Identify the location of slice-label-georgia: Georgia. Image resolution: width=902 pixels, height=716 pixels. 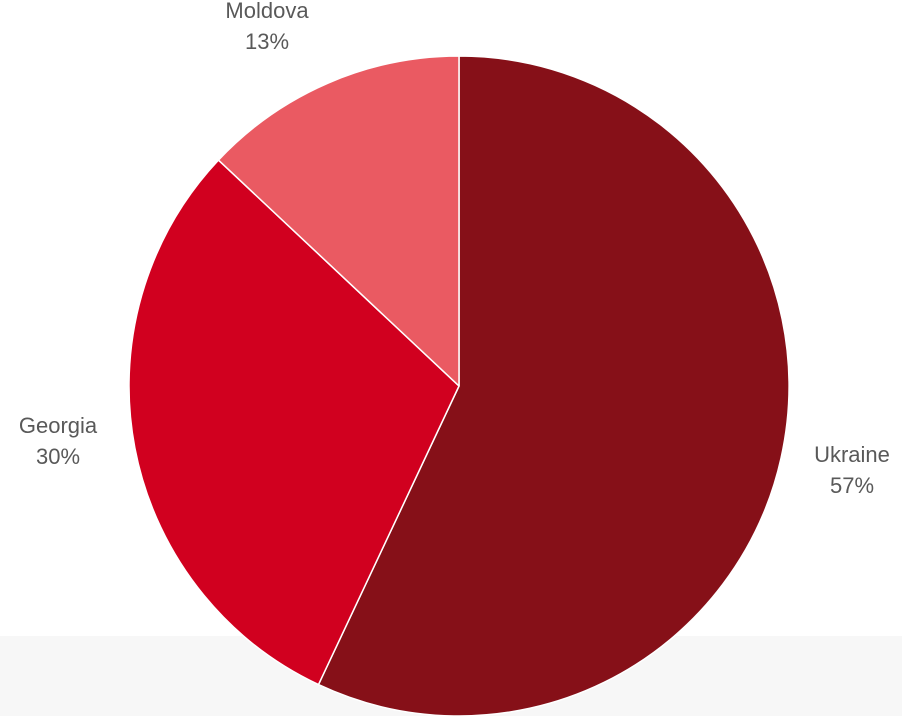
(58, 425).